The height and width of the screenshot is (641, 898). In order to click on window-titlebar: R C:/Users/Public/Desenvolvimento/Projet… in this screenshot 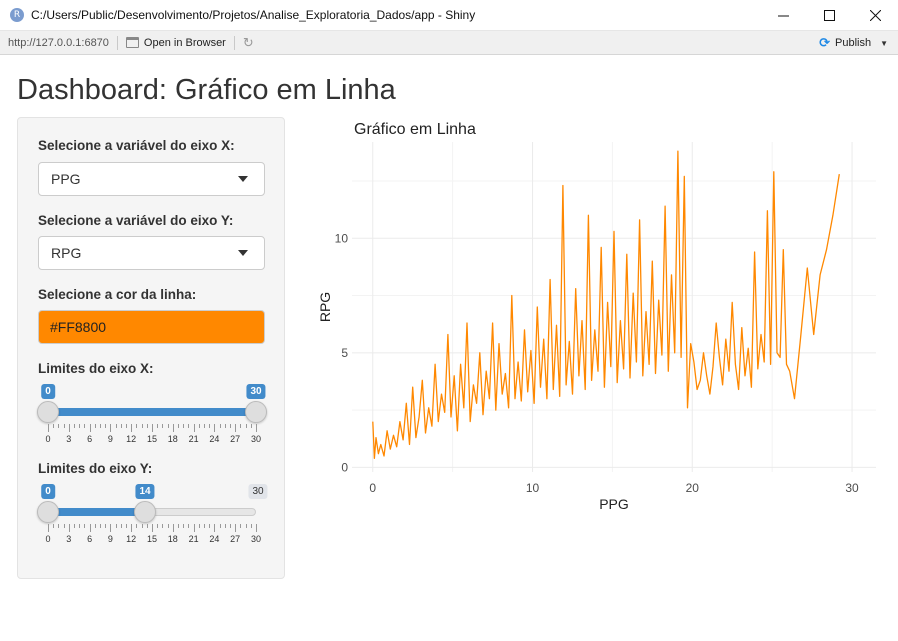, I will do `click(449, 15)`.